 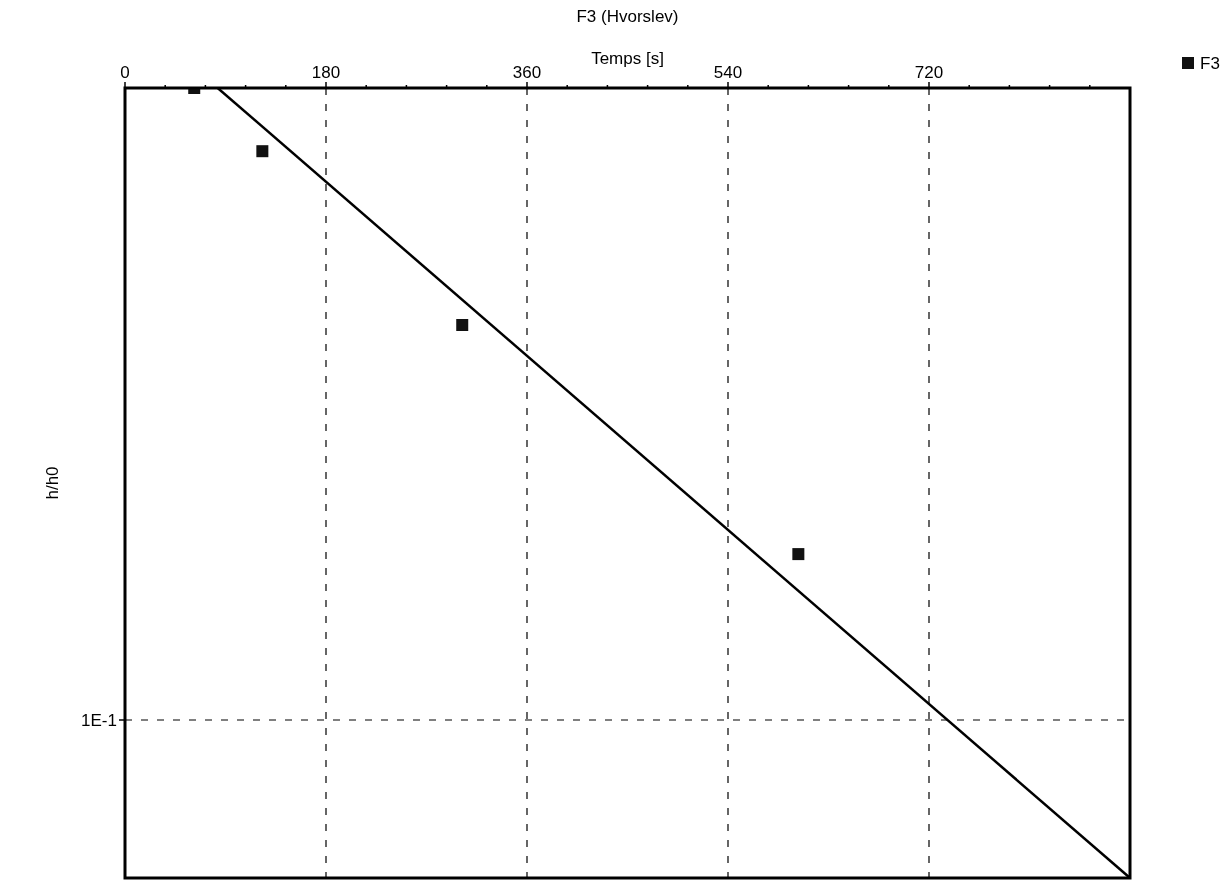 What do you see at coordinates (99, 720) in the screenshot?
I see `ref-line-label: 1E-1` at bounding box center [99, 720].